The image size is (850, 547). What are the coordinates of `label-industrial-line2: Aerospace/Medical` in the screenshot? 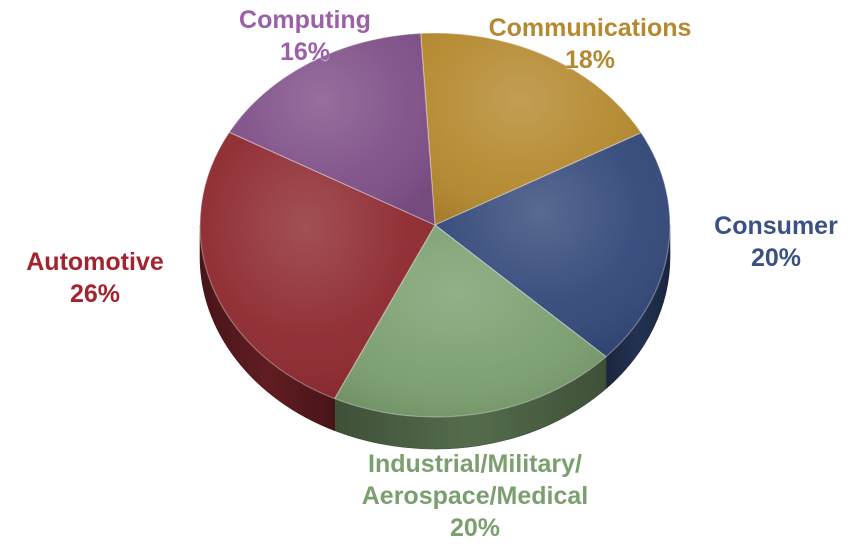 It's located at (475, 496).